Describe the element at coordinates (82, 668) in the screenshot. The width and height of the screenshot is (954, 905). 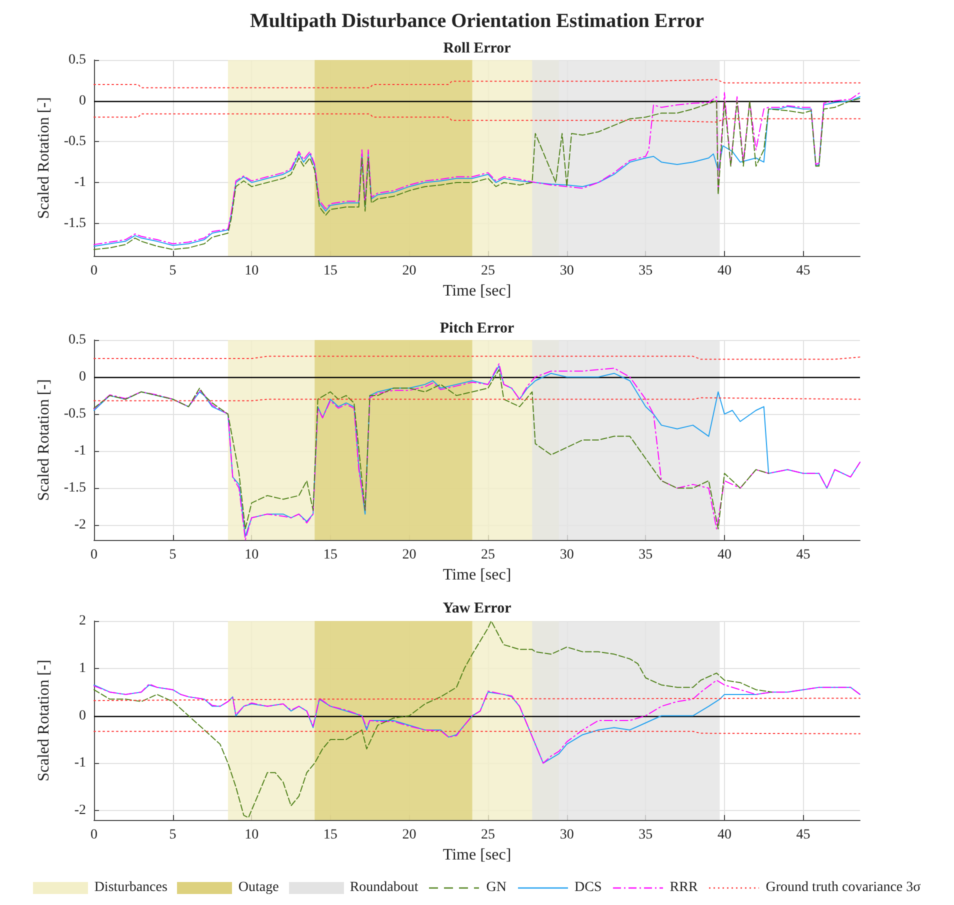
I see `y-tick-label: 1` at that location.